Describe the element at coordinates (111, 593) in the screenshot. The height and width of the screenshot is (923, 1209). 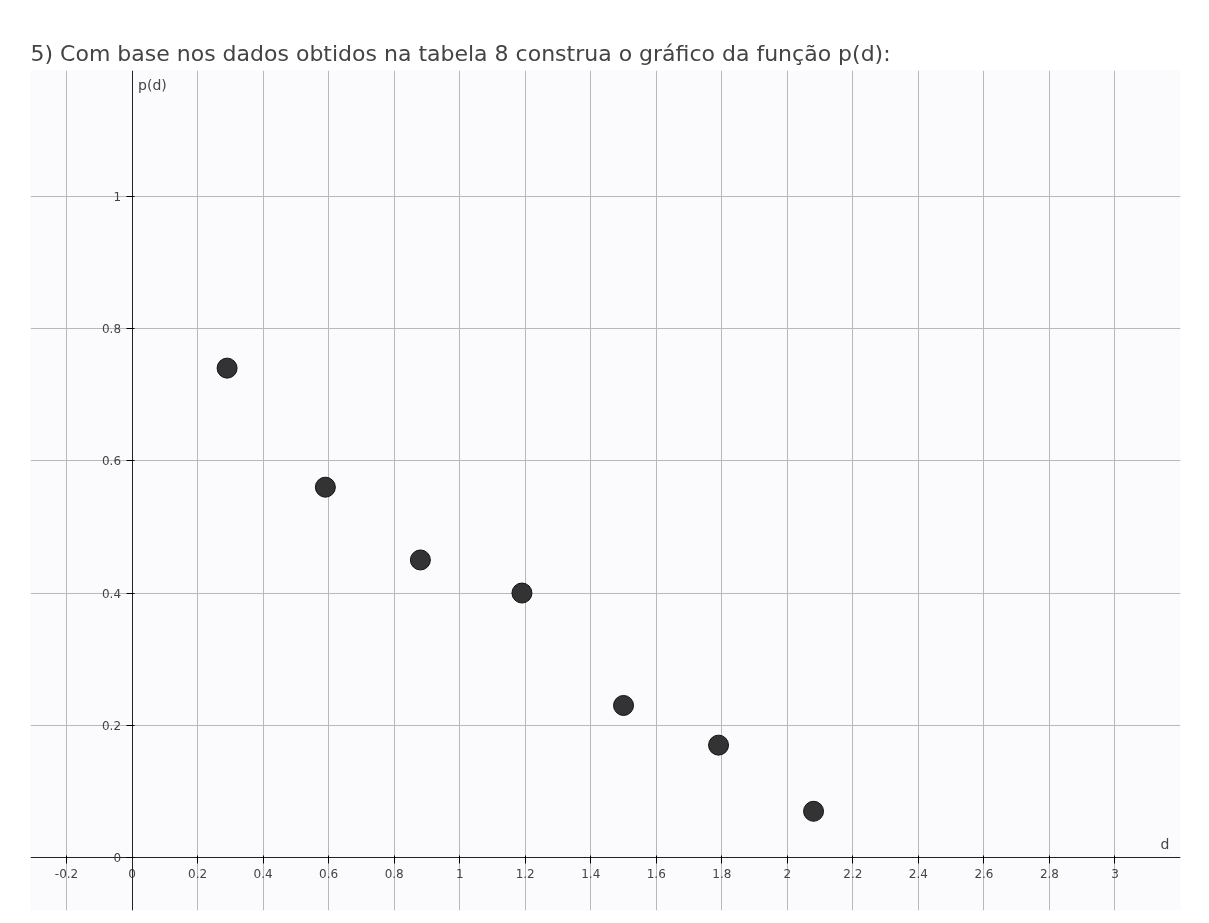
I see `y-tick-label: 0.4` at that location.